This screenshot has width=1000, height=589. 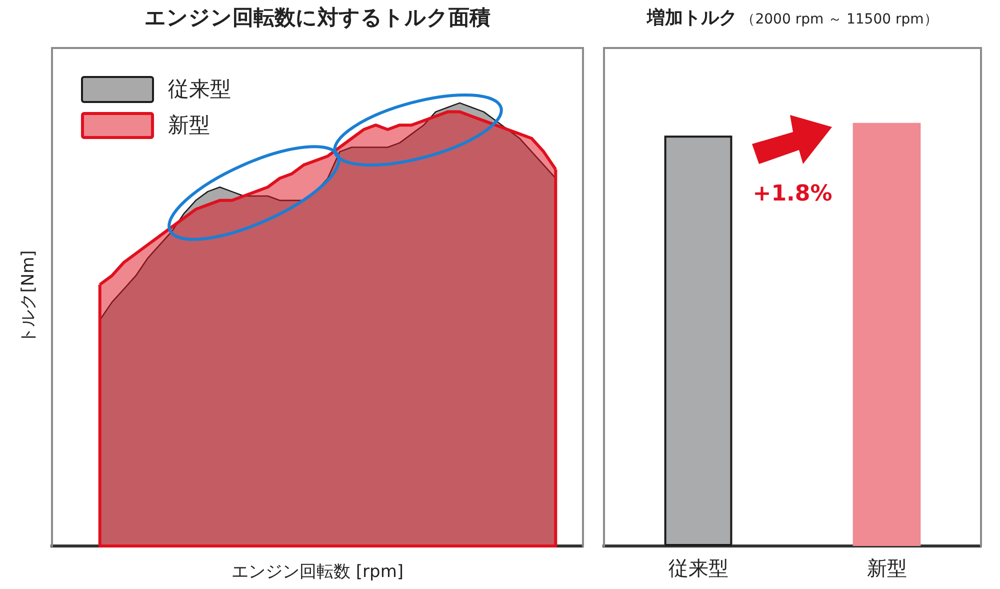 What do you see at coordinates (317, 17) in the screenshot?
I see `chart-title: エンジン回転数に対するトルク面積` at bounding box center [317, 17].